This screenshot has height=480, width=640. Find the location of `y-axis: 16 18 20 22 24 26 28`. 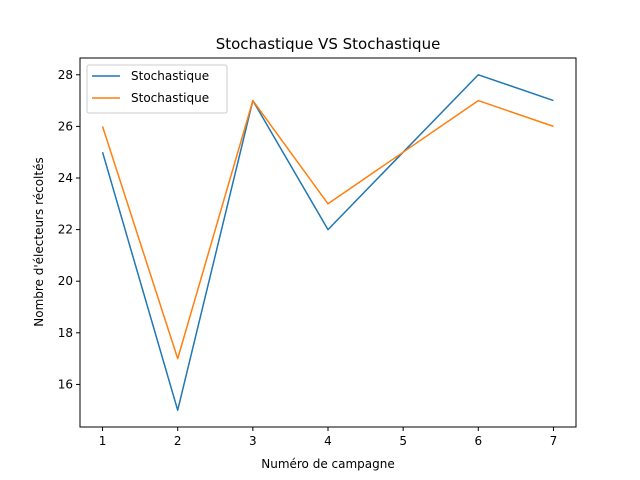

y-axis: 16 18 20 22 24 26 28 is located at coordinates (69, 229).